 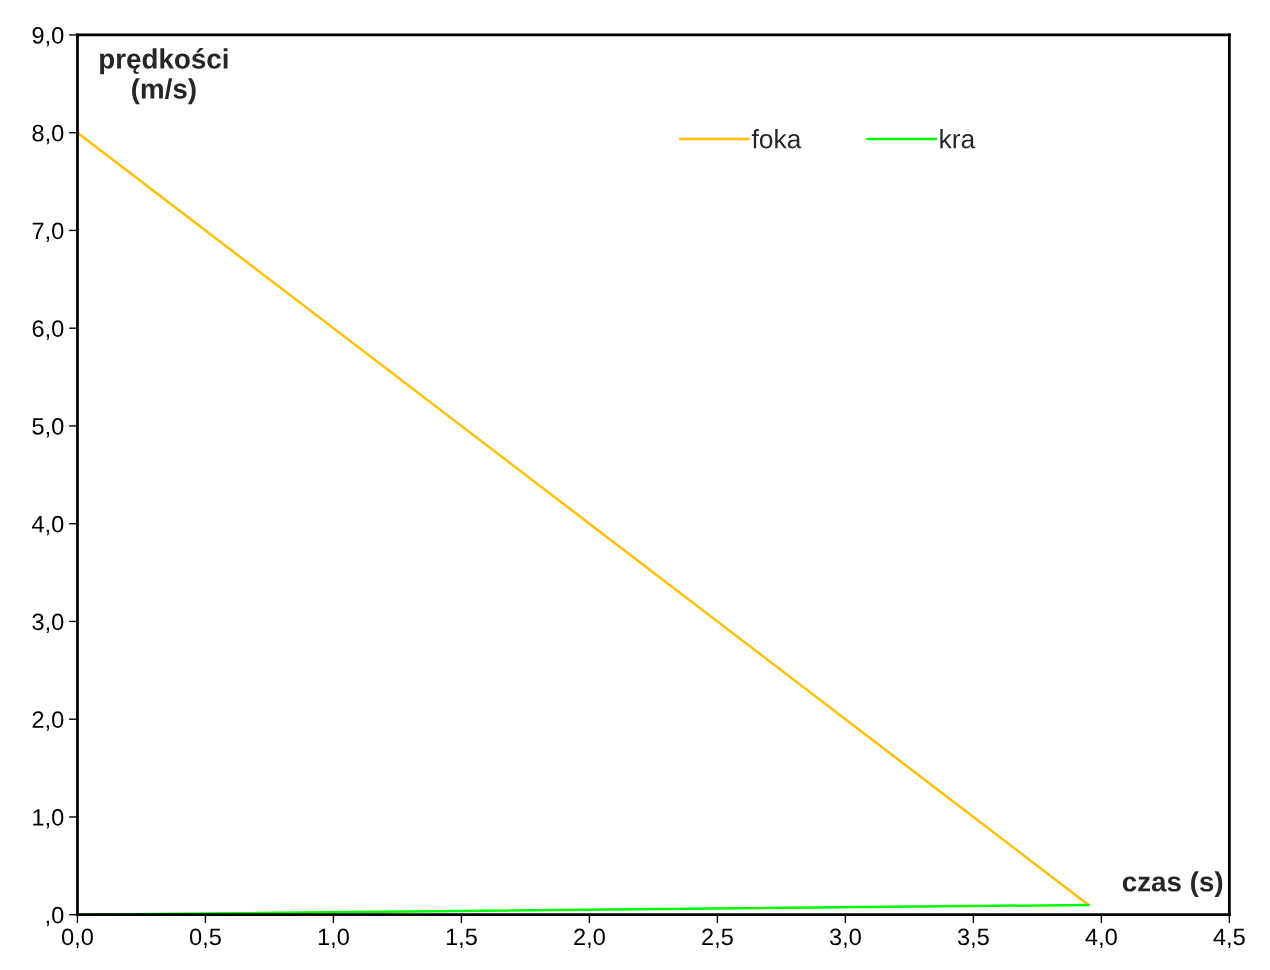 I want to click on y-tick-label: 6,0, so click(x=48, y=330).